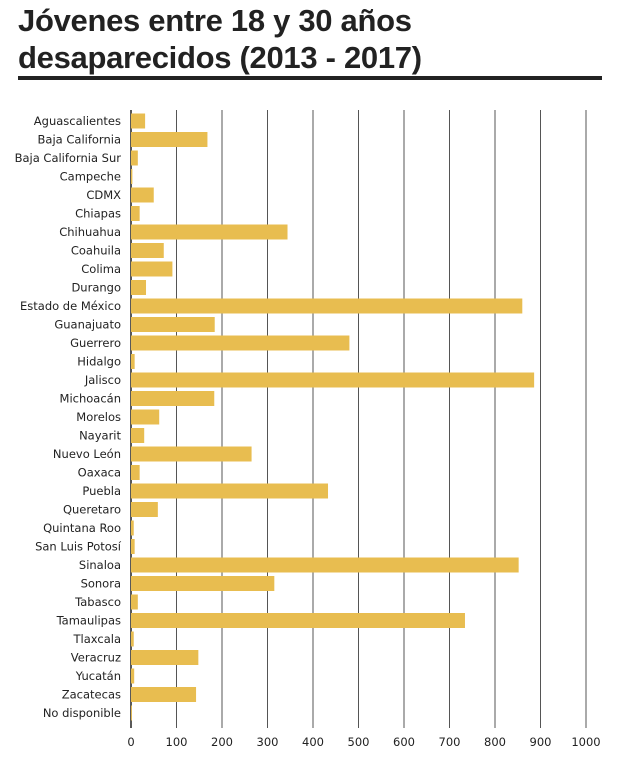 The image size is (617, 761). I want to click on bar-quintana-roo, so click(132, 528).